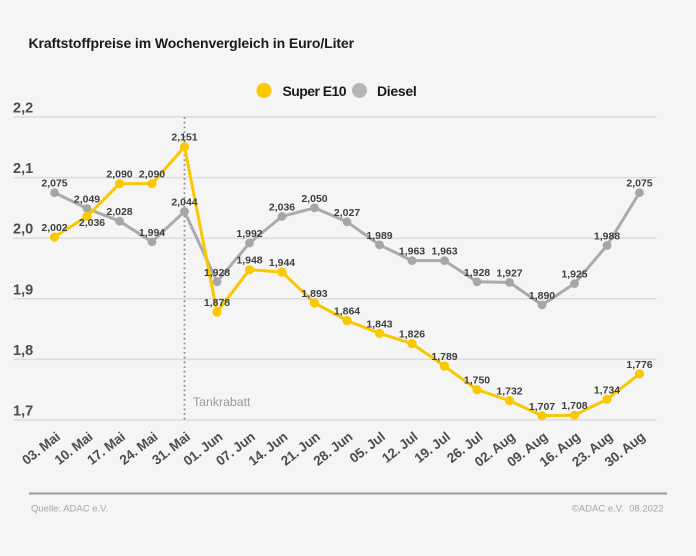  I want to click on svg-text: 2,0, so click(23, 230).